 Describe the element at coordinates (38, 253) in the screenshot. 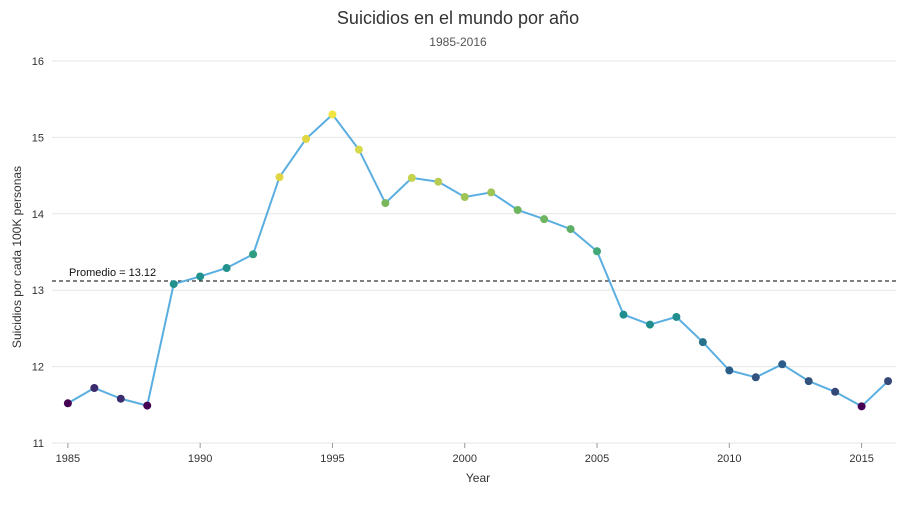

I see `y-axis-ticks: 11 12 13 14 15 16` at that location.